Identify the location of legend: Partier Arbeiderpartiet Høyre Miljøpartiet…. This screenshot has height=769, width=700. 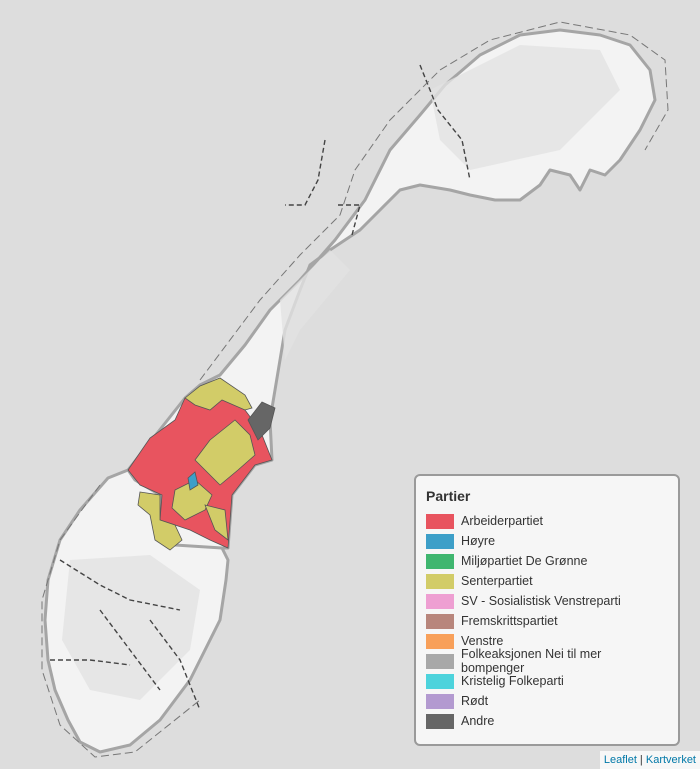
(547, 610).